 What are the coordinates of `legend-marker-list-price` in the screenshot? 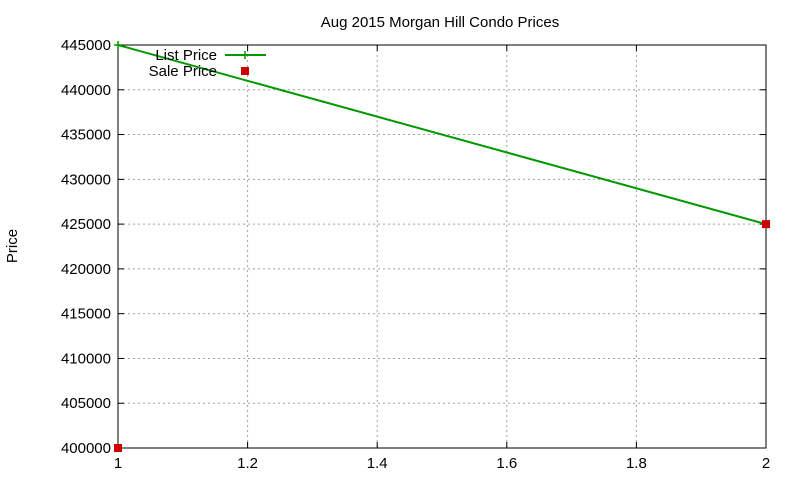 It's located at (245, 55).